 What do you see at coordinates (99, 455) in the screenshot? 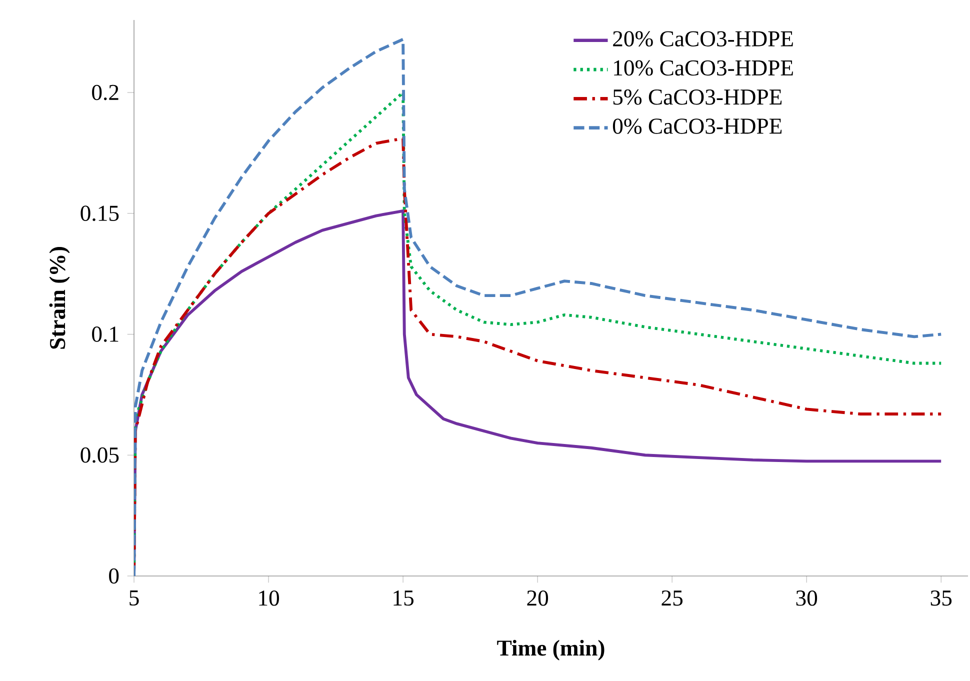
I see `y-tick-label: 0.05` at bounding box center [99, 455].